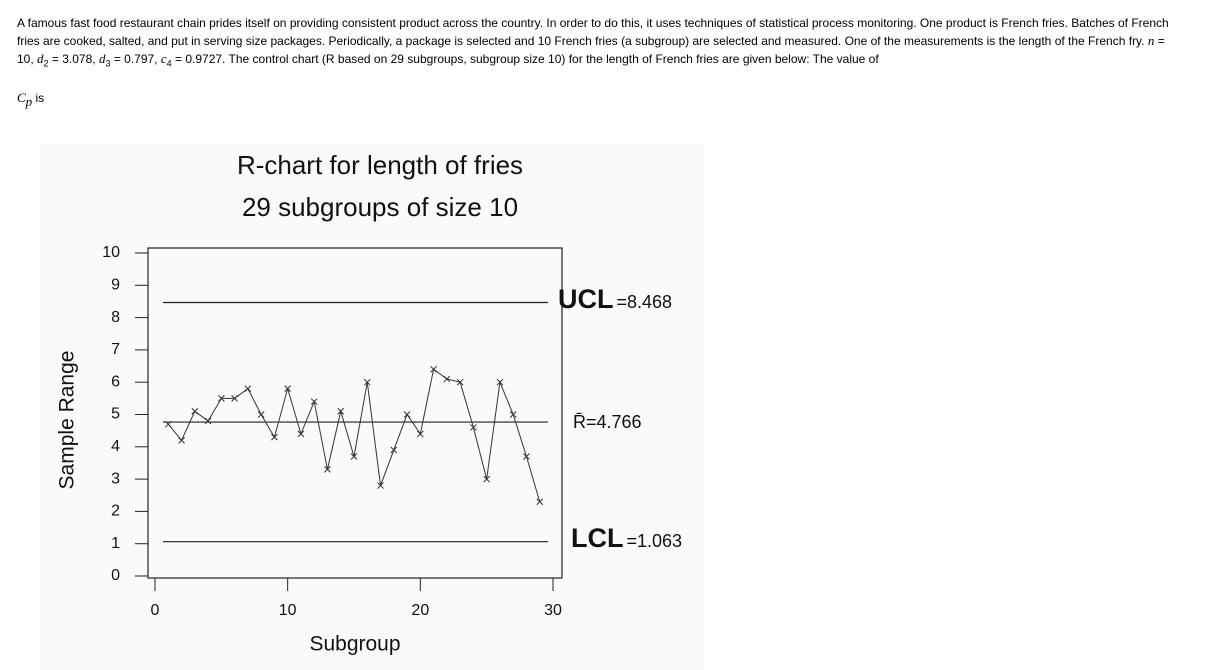  Describe the element at coordinates (40, 98) in the screenshot. I see `question-text: is` at that location.